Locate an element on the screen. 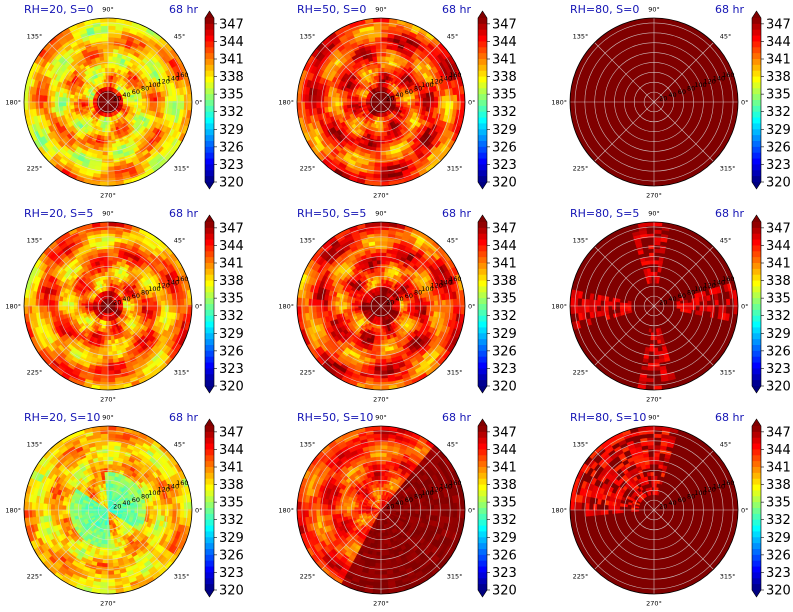 The height and width of the screenshot is (612, 793). angle-label: 45° is located at coordinates (726, 241).